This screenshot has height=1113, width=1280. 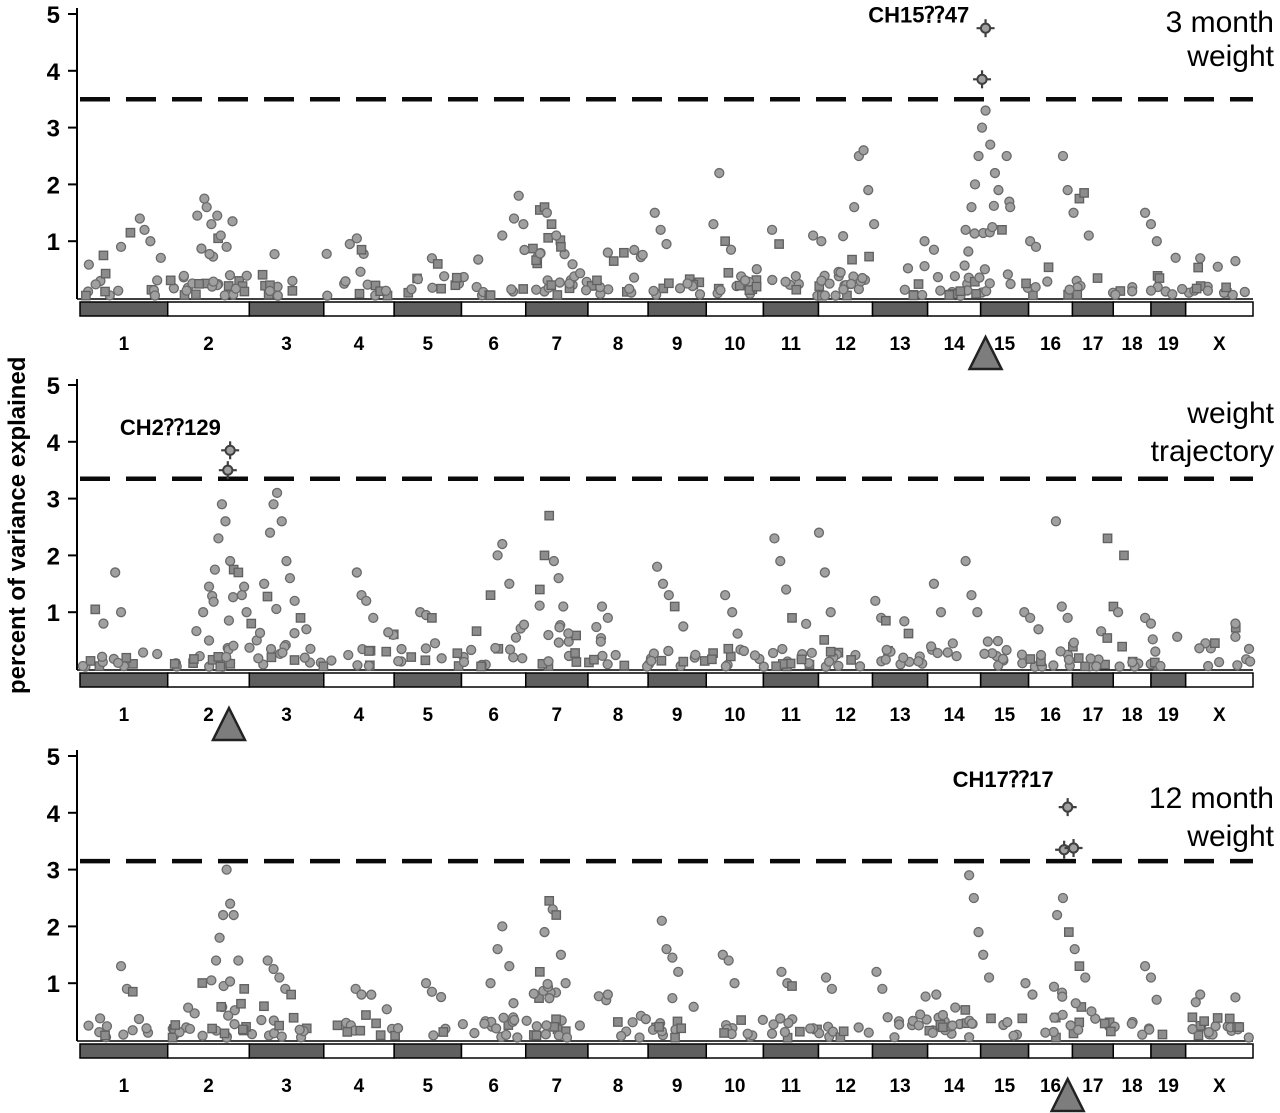 I want to click on chromosome-label: 5, so click(x=428, y=715).